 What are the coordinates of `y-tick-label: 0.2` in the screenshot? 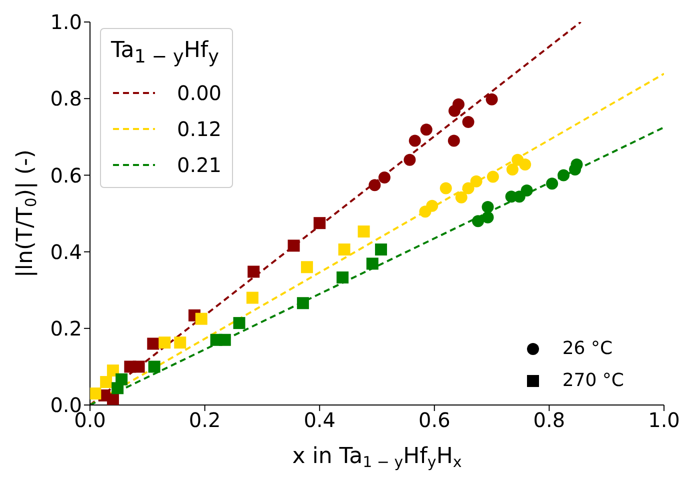 It's located at (66, 328).